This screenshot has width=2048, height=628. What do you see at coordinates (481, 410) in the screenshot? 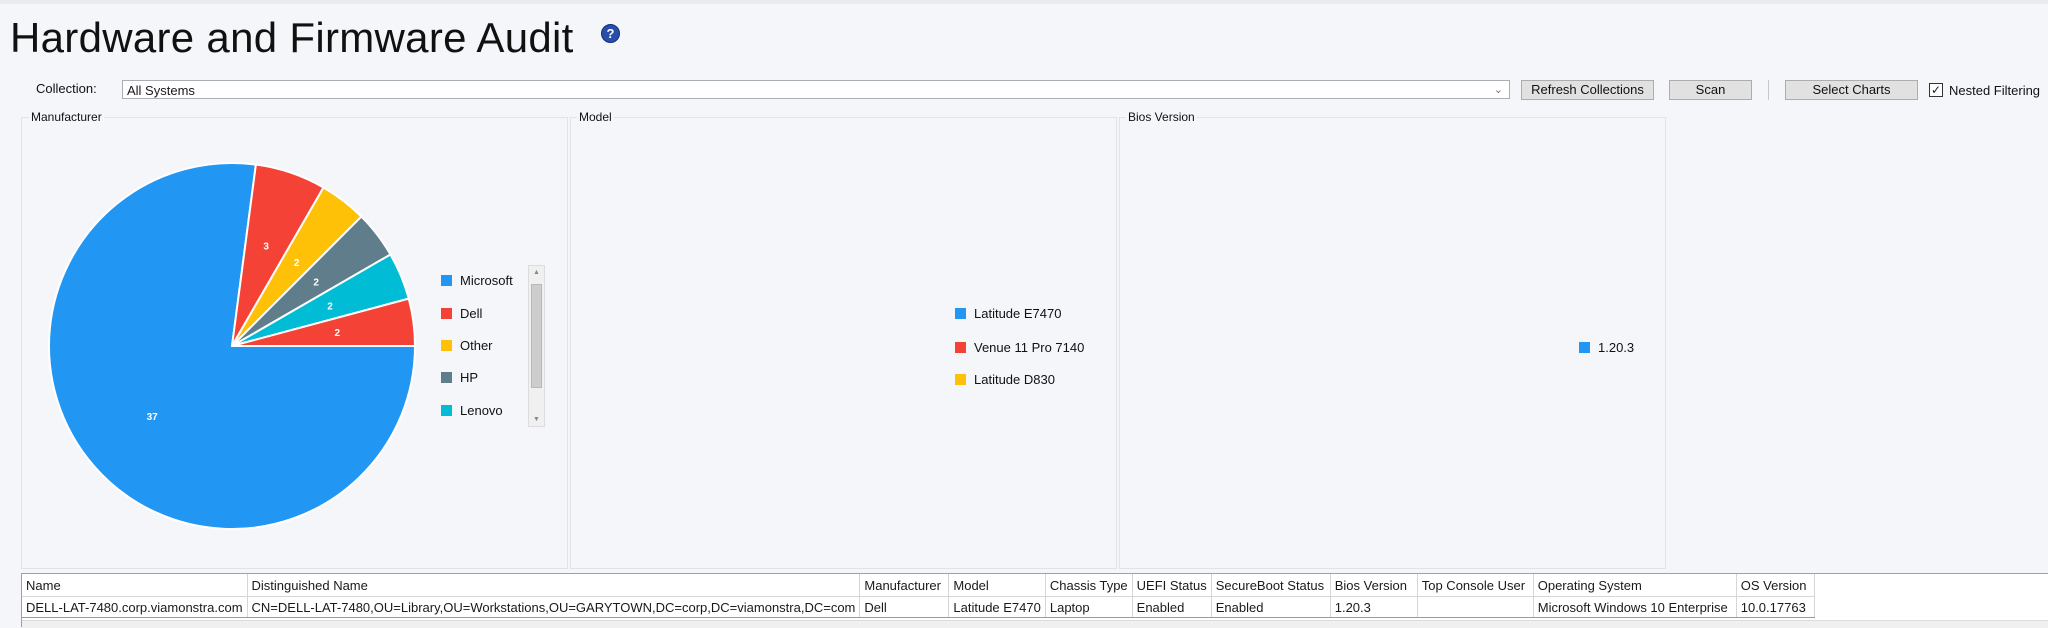
I see `legend-label: Lenovo` at bounding box center [481, 410].